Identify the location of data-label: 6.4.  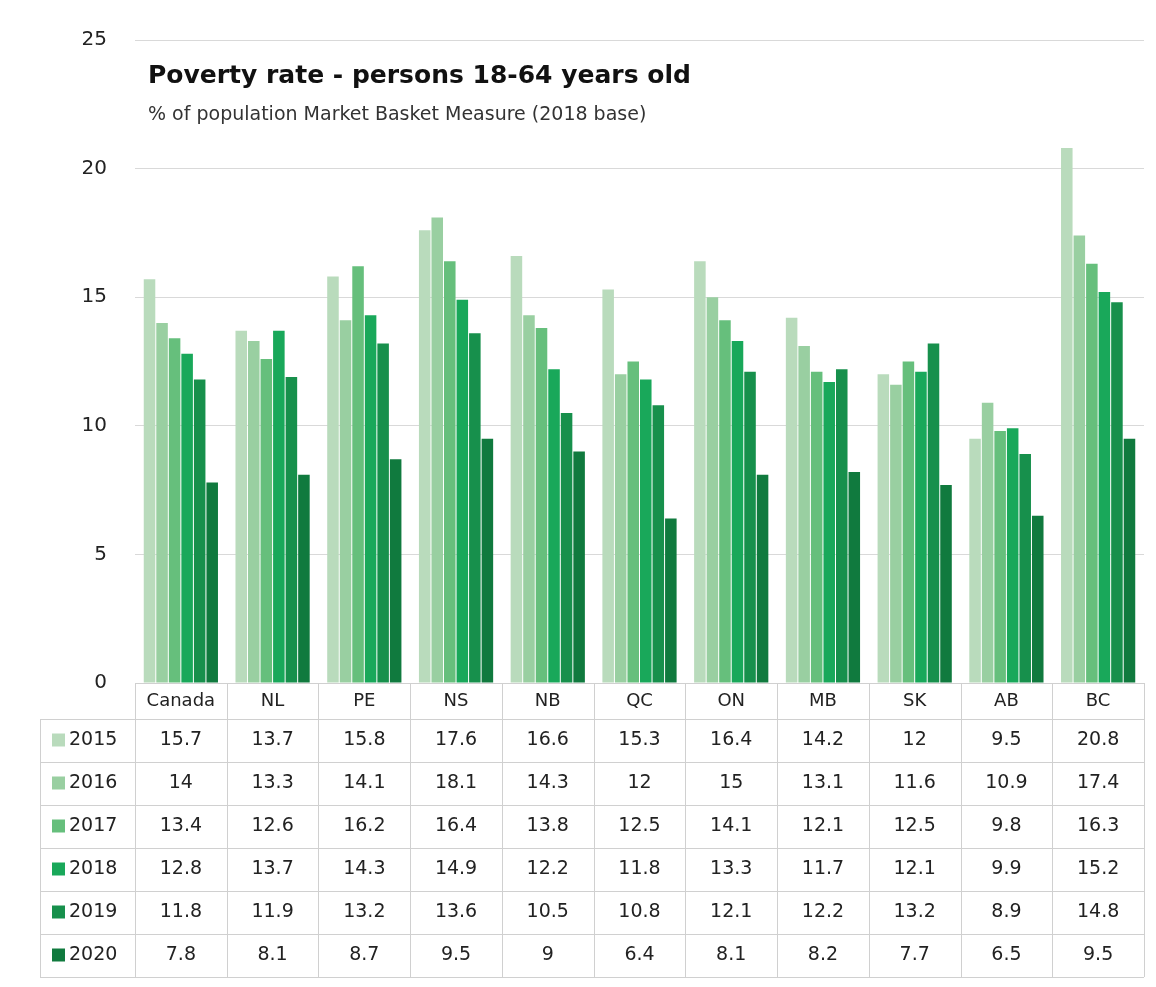
(639, 953).